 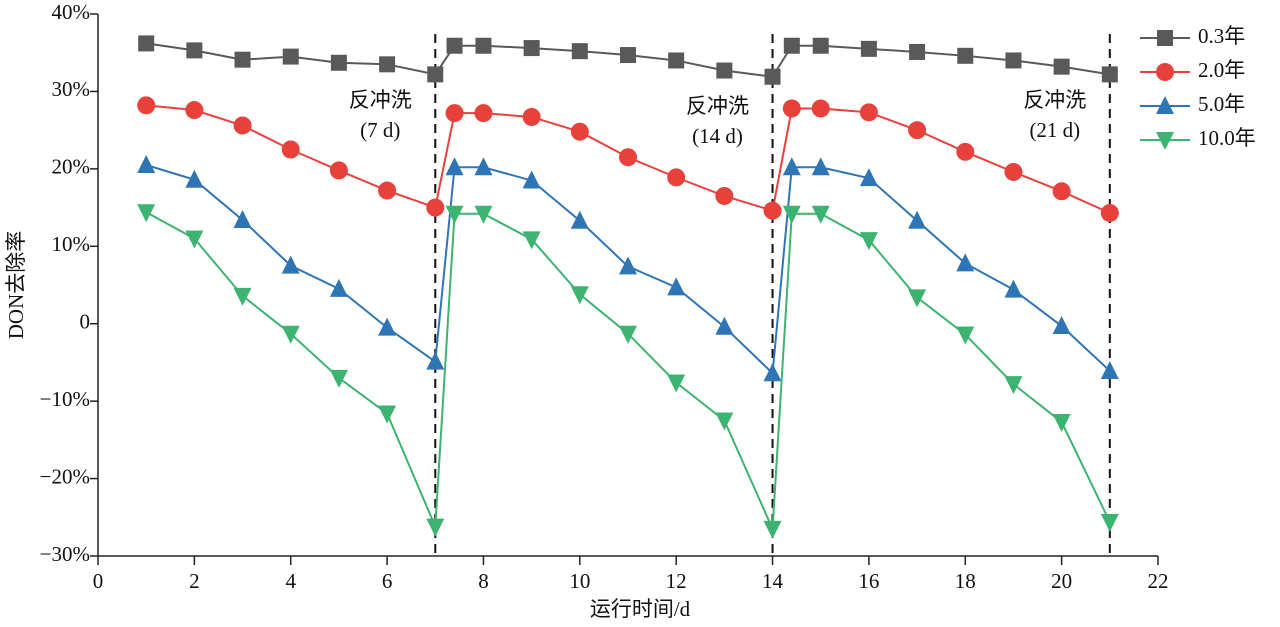 I want to click on legend-label: 10.0年, so click(x=1227, y=138).